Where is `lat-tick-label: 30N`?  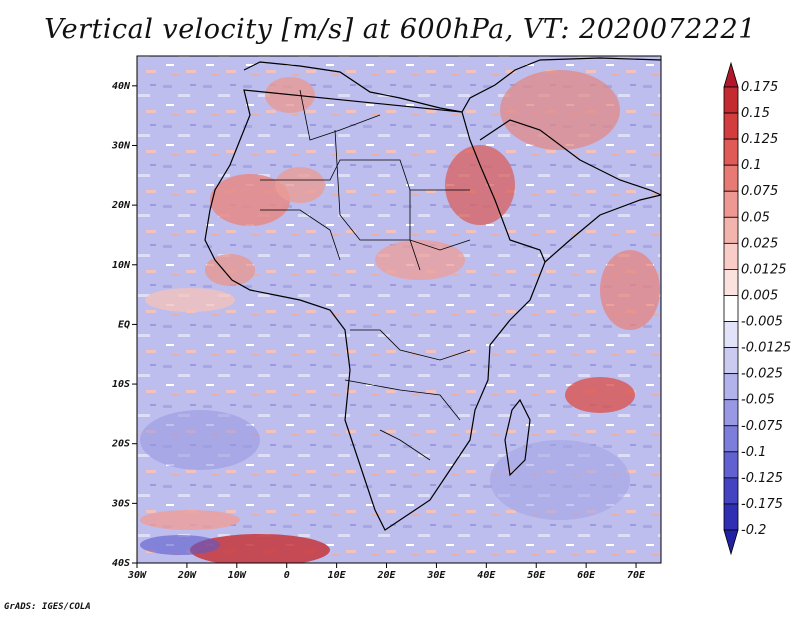 lat-tick-label: 30N is located at coordinates (121, 145).